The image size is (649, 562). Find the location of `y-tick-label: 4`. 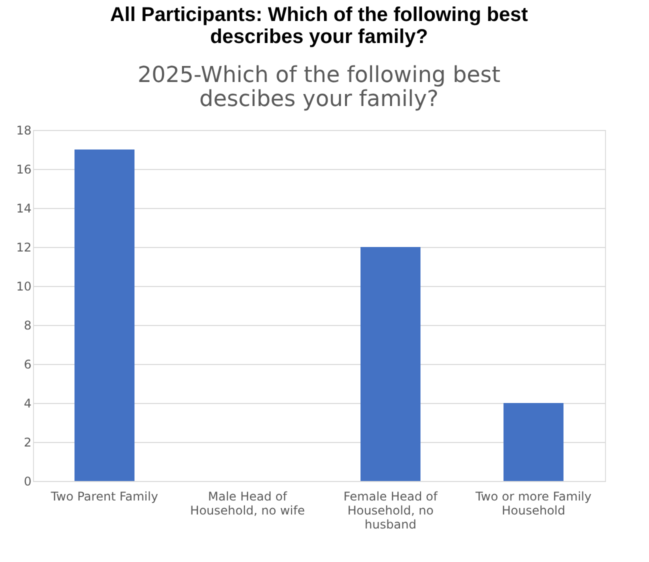

y-tick-label: 4 is located at coordinates (28, 403).